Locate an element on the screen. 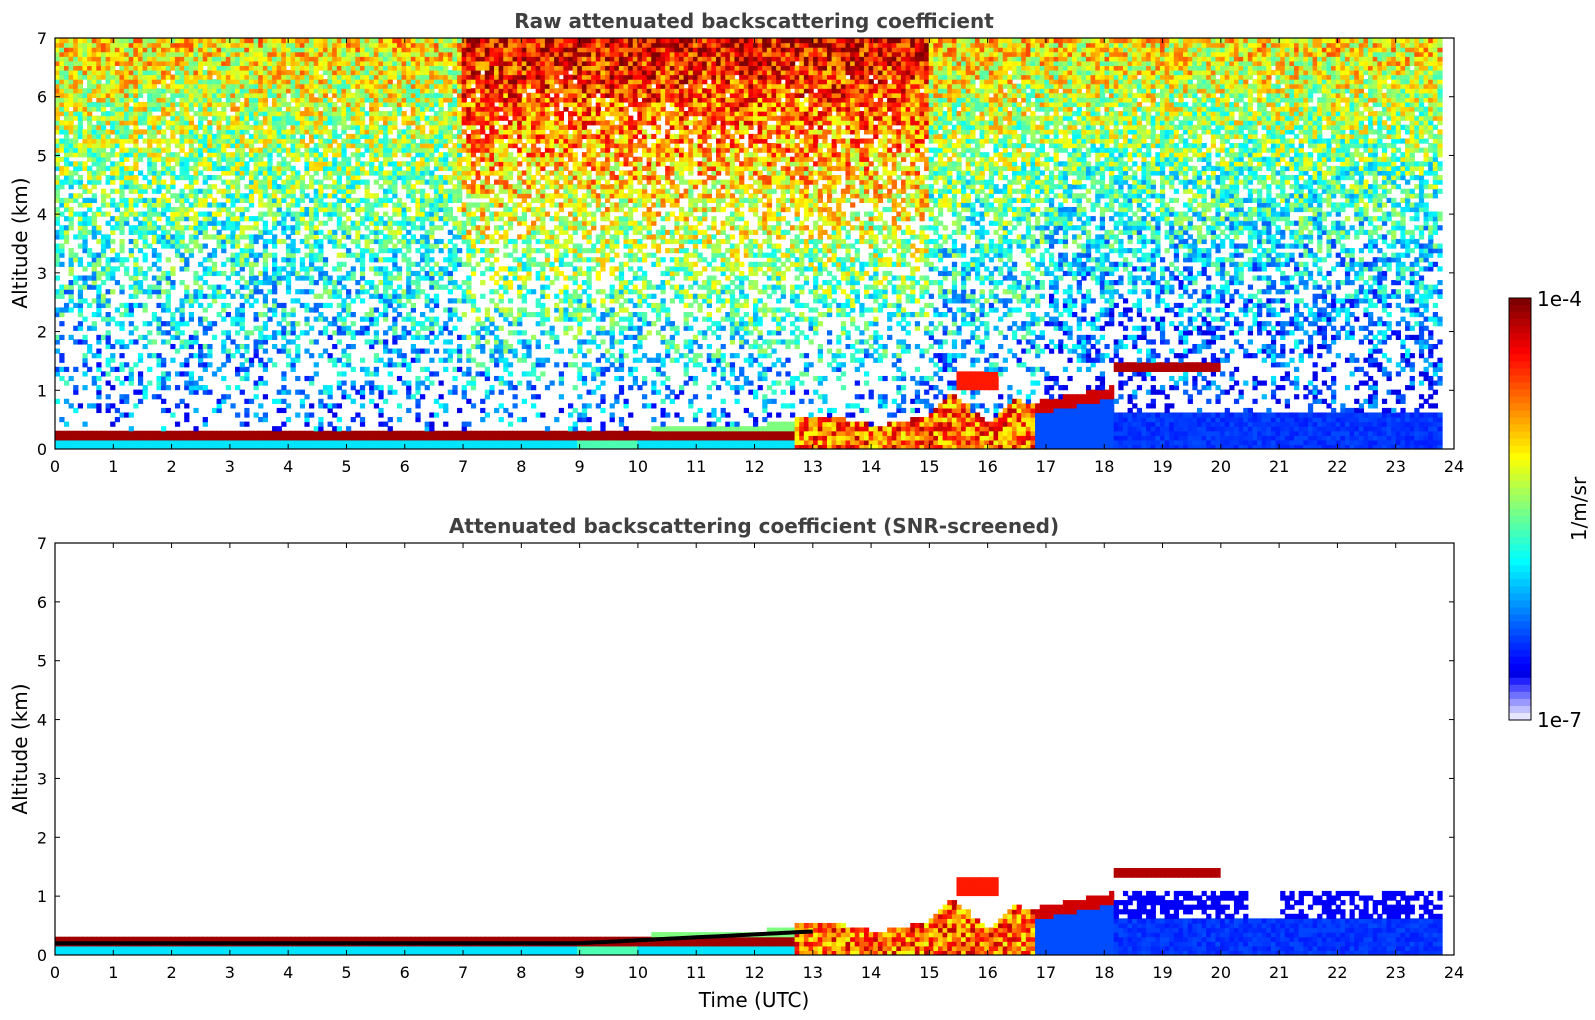 This screenshot has width=1595, height=1020. colorbar-unit-label: 1/m/sr is located at coordinates (1579, 508).